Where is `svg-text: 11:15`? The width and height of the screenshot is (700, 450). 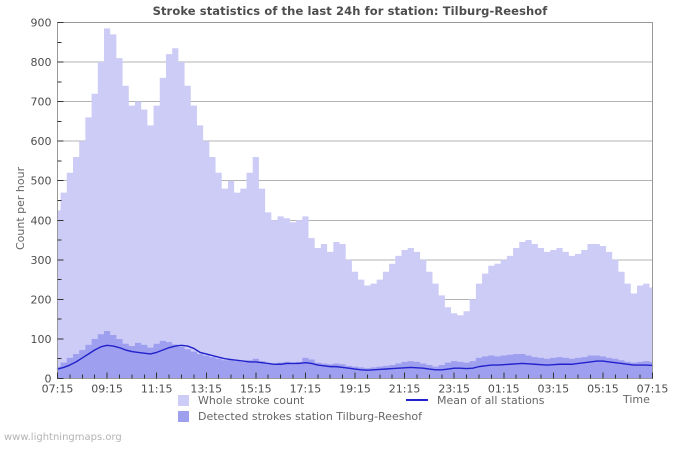
svg-text: 11:15 is located at coordinates (157, 389).